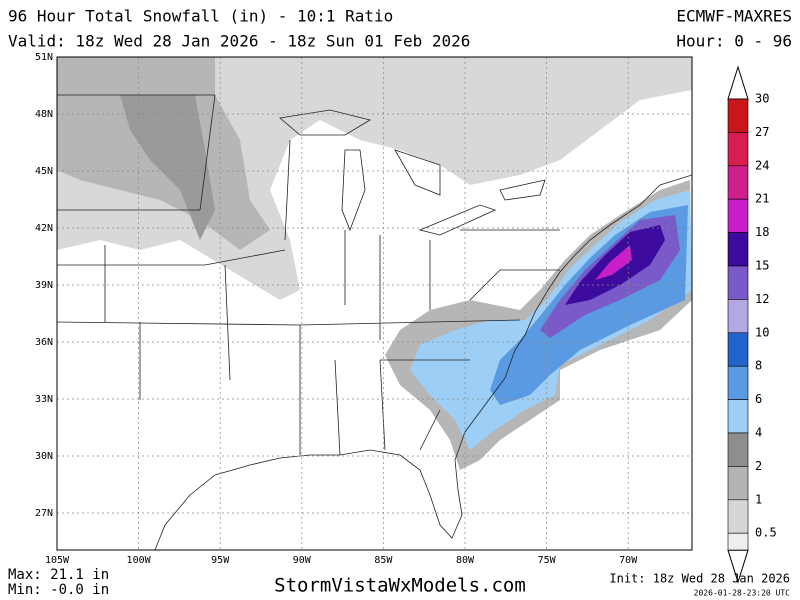 The width and height of the screenshot is (800, 600). Describe the element at coordinates (734, 16) in the screenshot. I see `model-name: ECMWF-MAXRES` at that location.